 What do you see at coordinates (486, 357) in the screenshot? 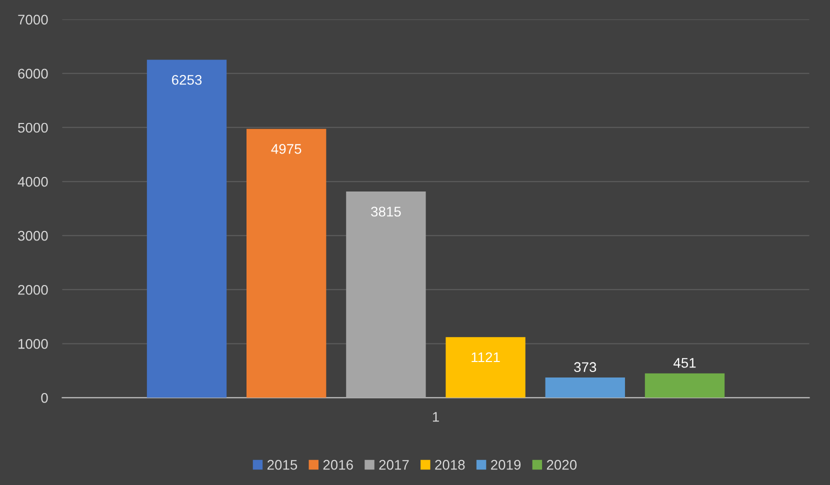
I see `data-label: 1121` at bounding box center [486, 357].